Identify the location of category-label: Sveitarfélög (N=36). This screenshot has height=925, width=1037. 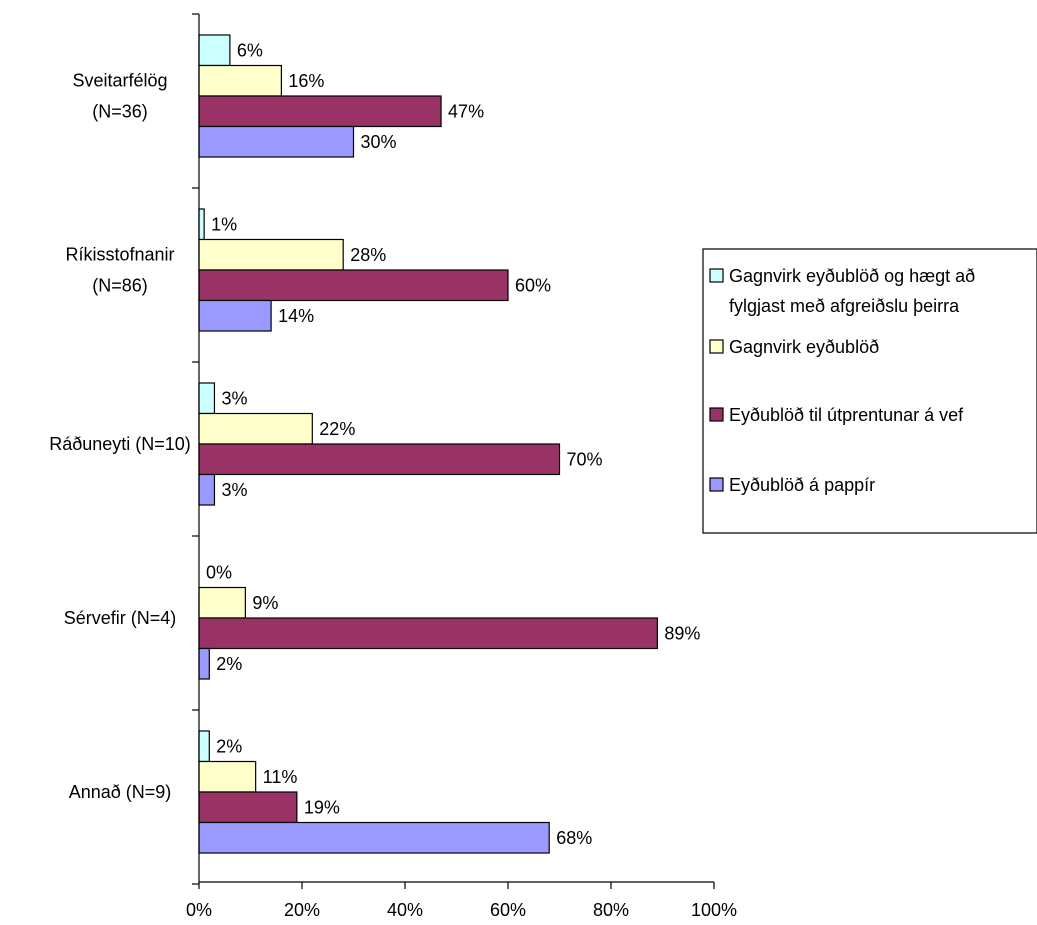
(119, 96).